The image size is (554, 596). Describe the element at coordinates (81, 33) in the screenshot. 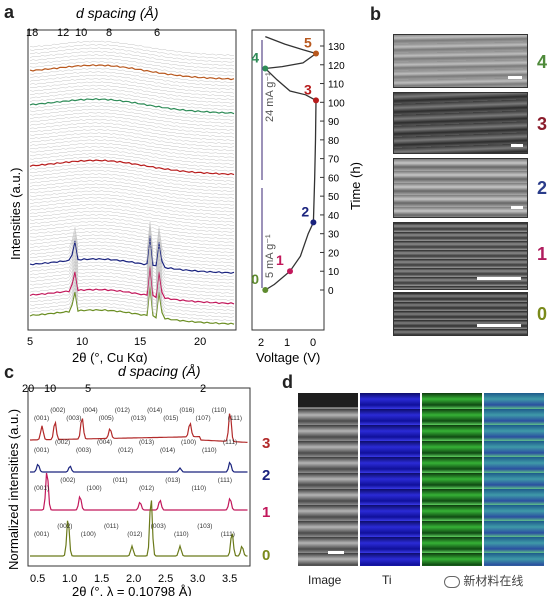

I see `a-top-tick-2: 10` at that location.